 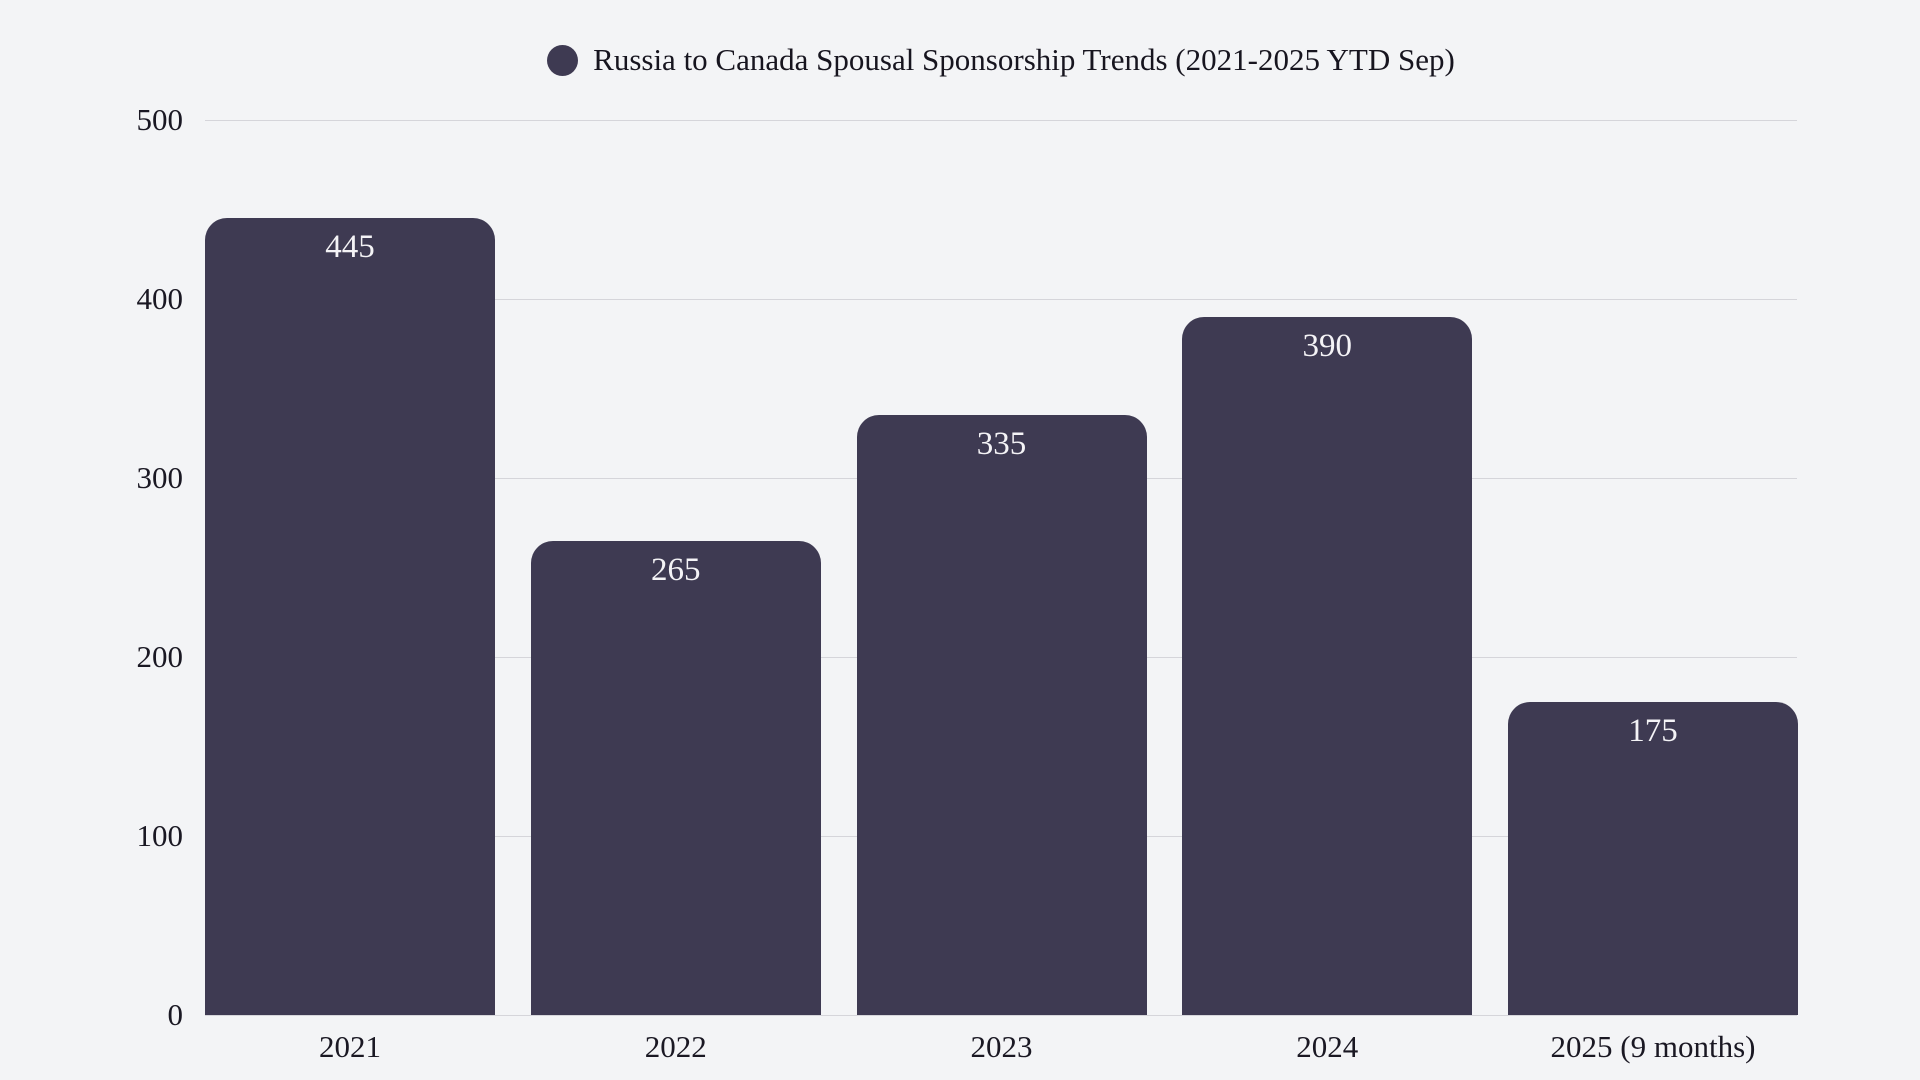 What do you see at coordinates (175, 1014) in the screenshot?
I see `y-axis-tick-label-0: 0` at bounding box center [175, 1014].